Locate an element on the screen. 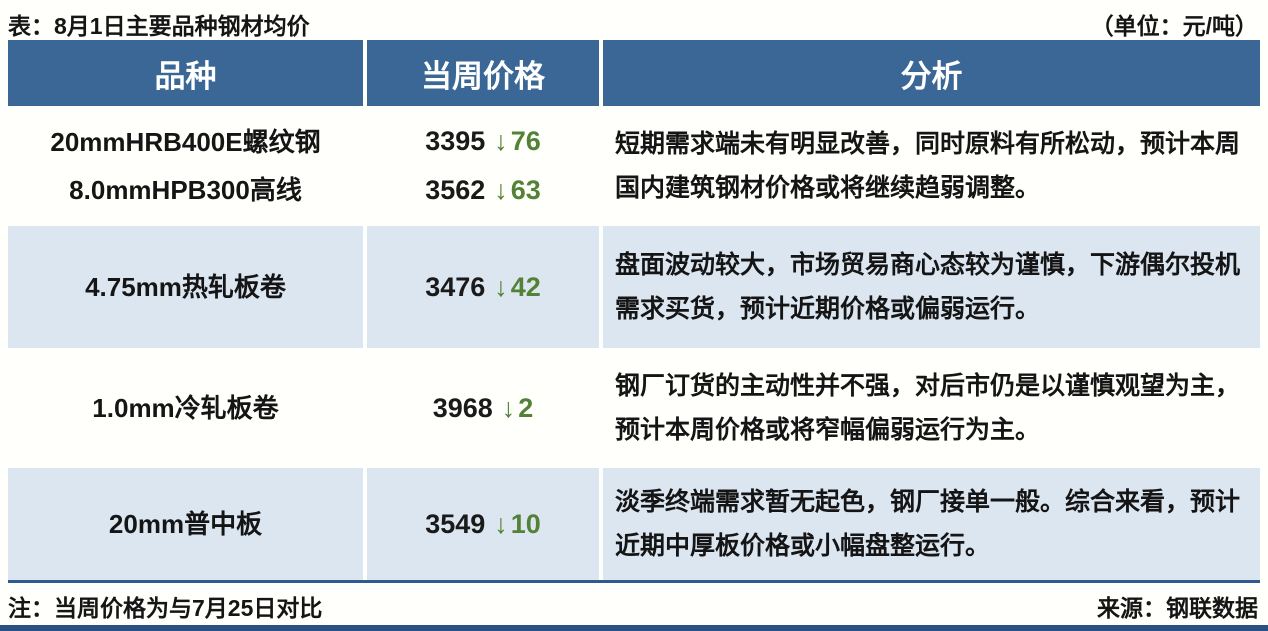 The height and width of the screenshot is (631, 1268). price-cell: 3968 ↓ 2 is located at coordinates (483, 408).